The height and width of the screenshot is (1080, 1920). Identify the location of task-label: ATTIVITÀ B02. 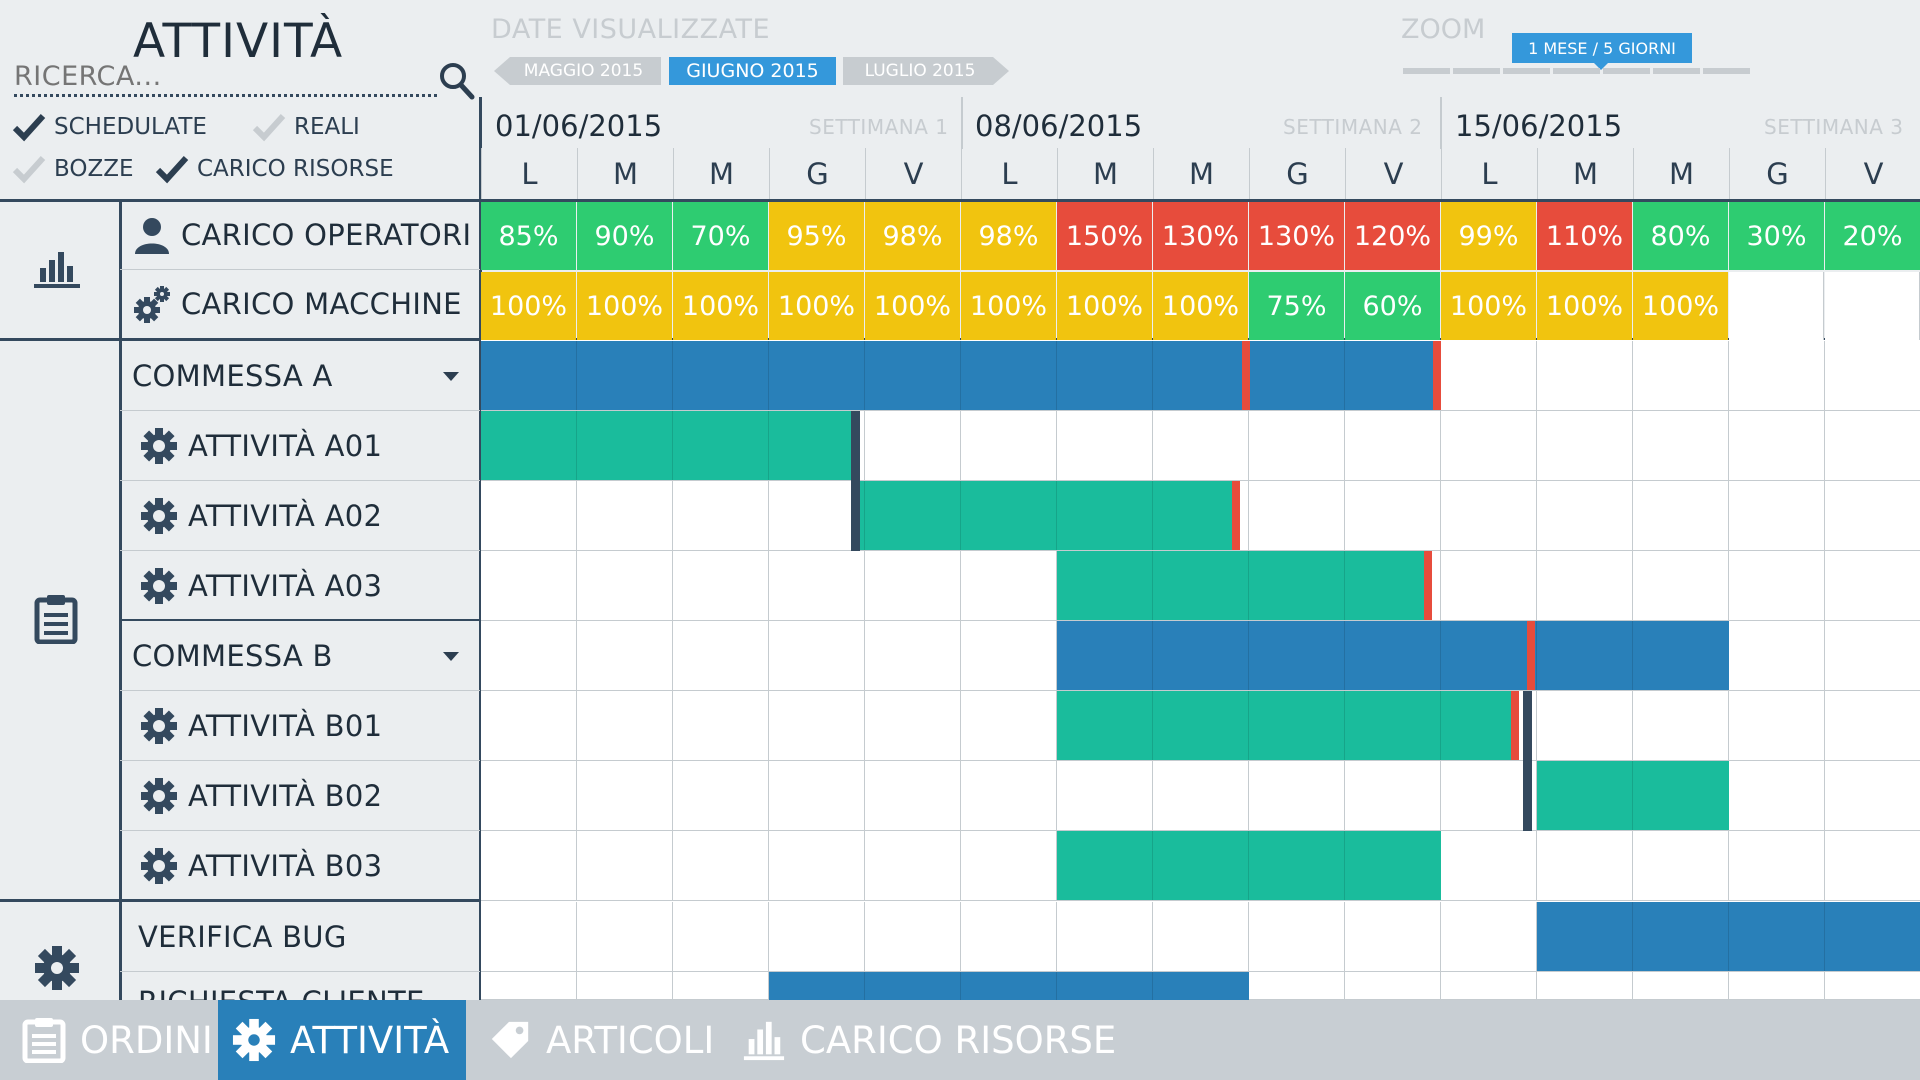
(261, 796).